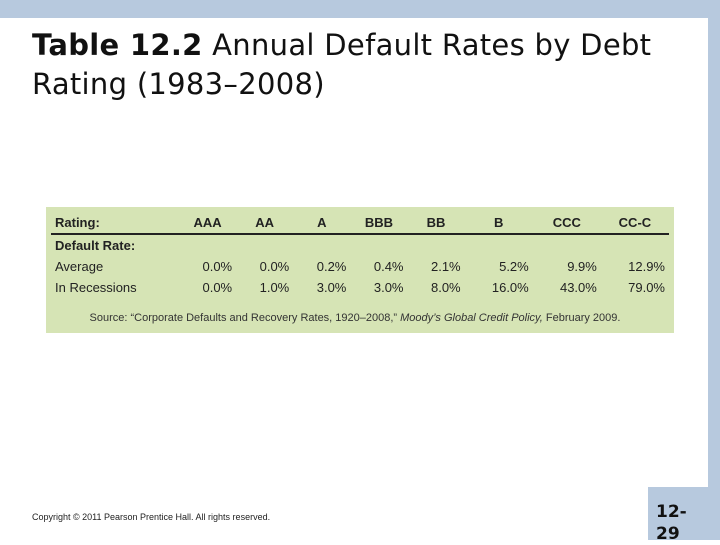  Describe the element at coordinates (274, 287) in the screenshot. I see `table-cell: 1.0%` at that location.